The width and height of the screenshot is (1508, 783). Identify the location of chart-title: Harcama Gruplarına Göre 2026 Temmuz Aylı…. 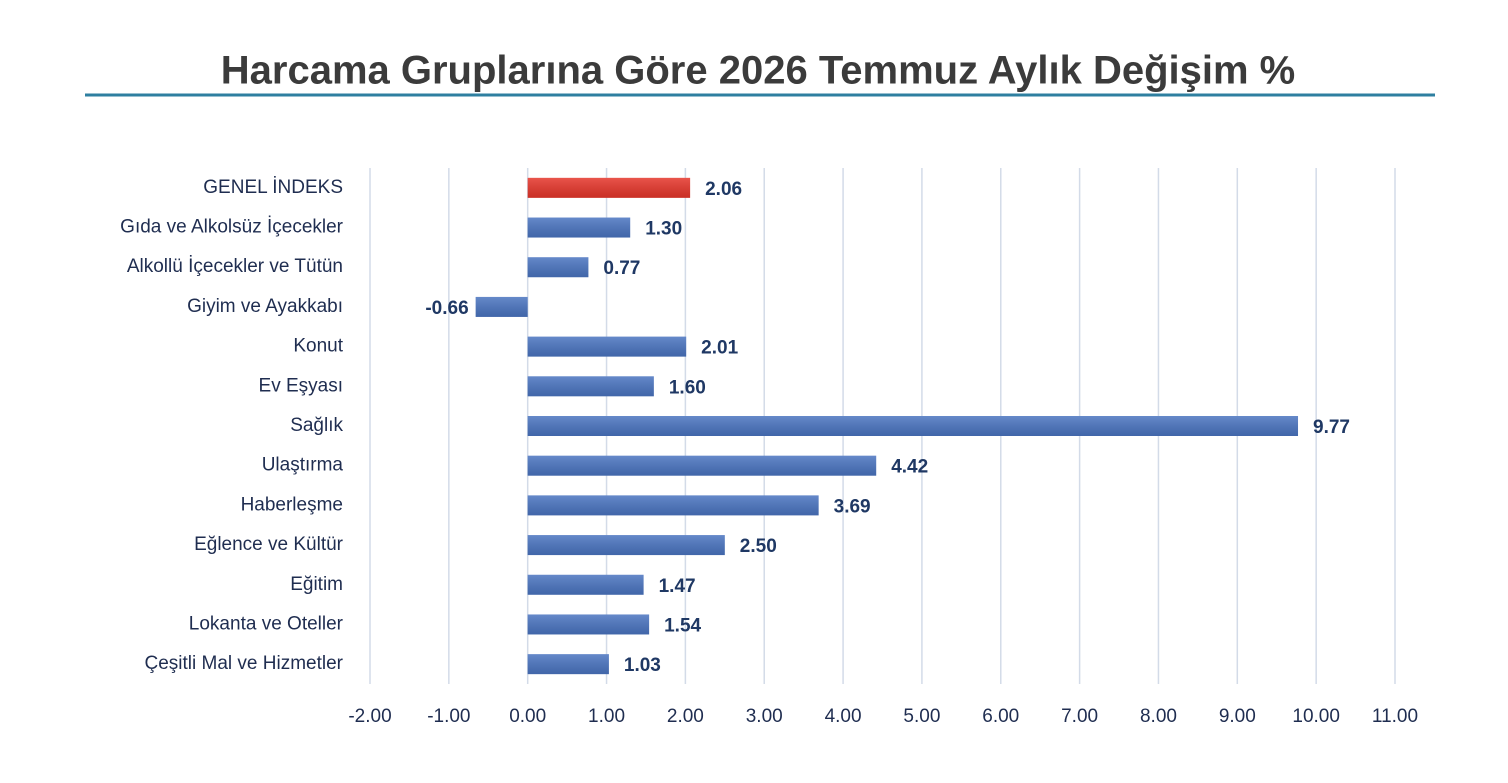
(758, 71).